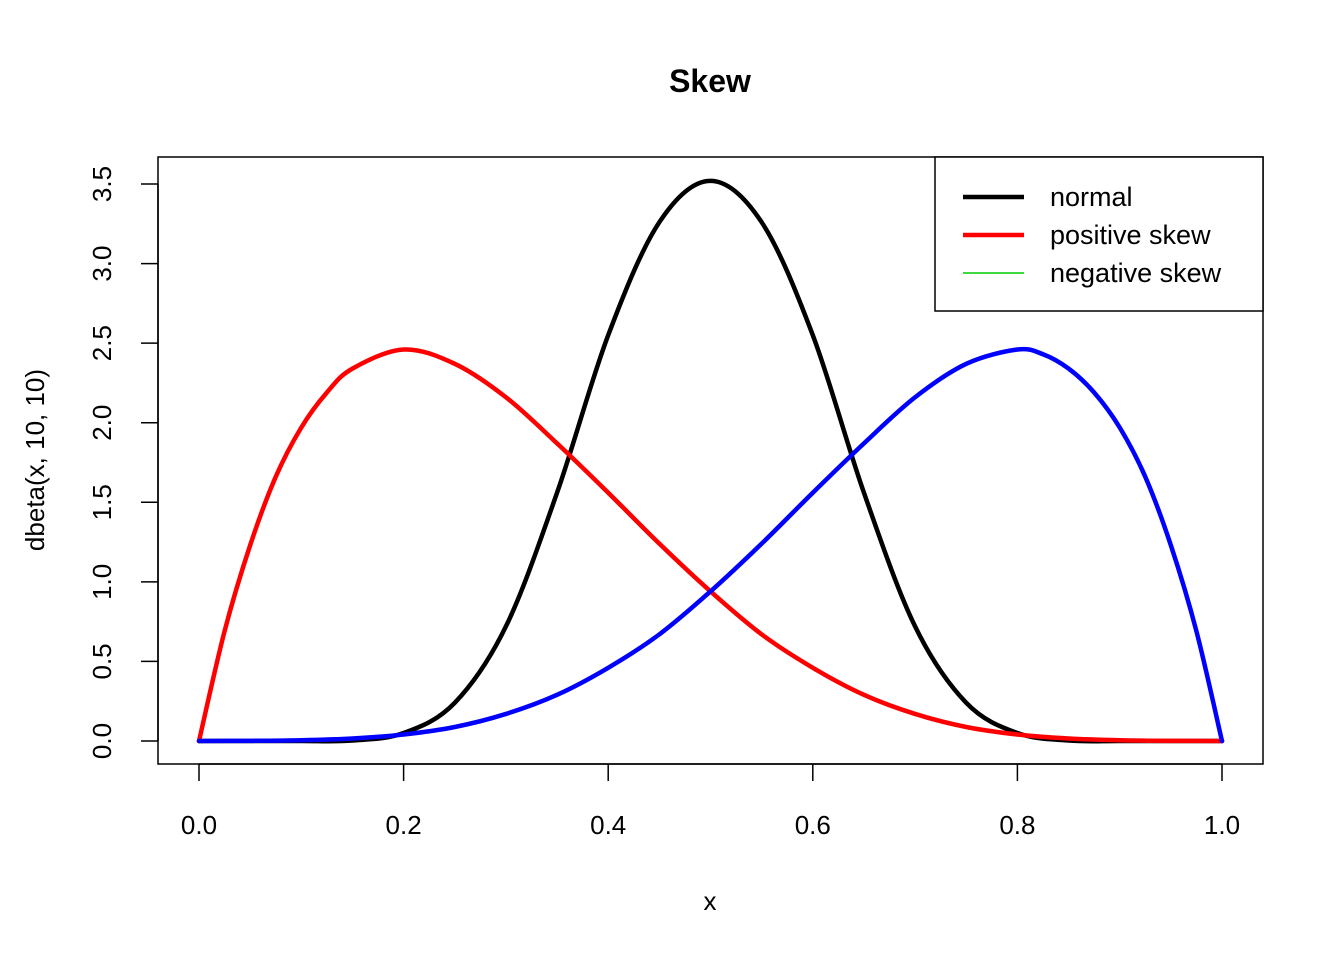 The image size is (1344, 960). Describe the element at coordinates (102, 582) in the screenshot. I see `y-tick-label: 1.0` at that location.